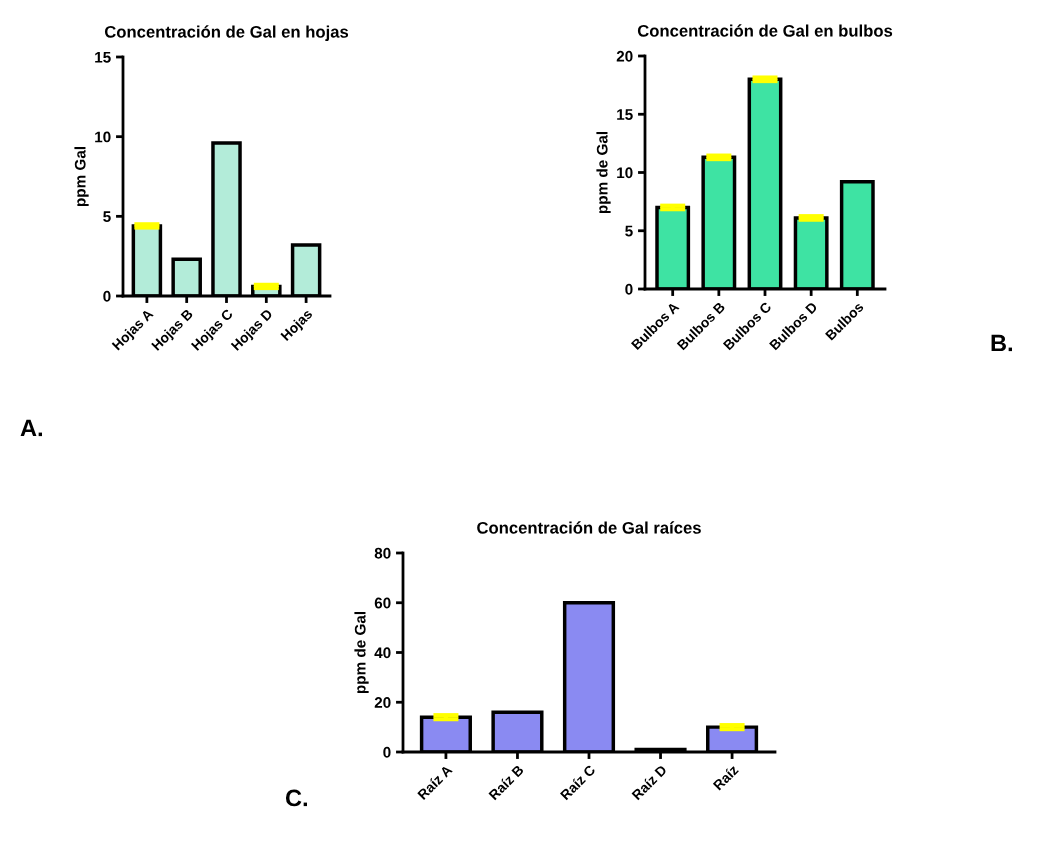  I want to click on y-tick-label: 60, so click(382, 603).